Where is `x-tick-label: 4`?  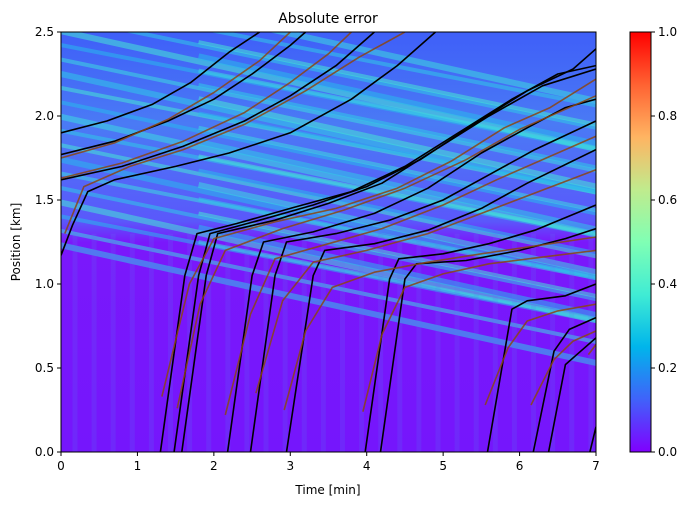 x-tick-label: 4 is located at coordinates (367, 466).